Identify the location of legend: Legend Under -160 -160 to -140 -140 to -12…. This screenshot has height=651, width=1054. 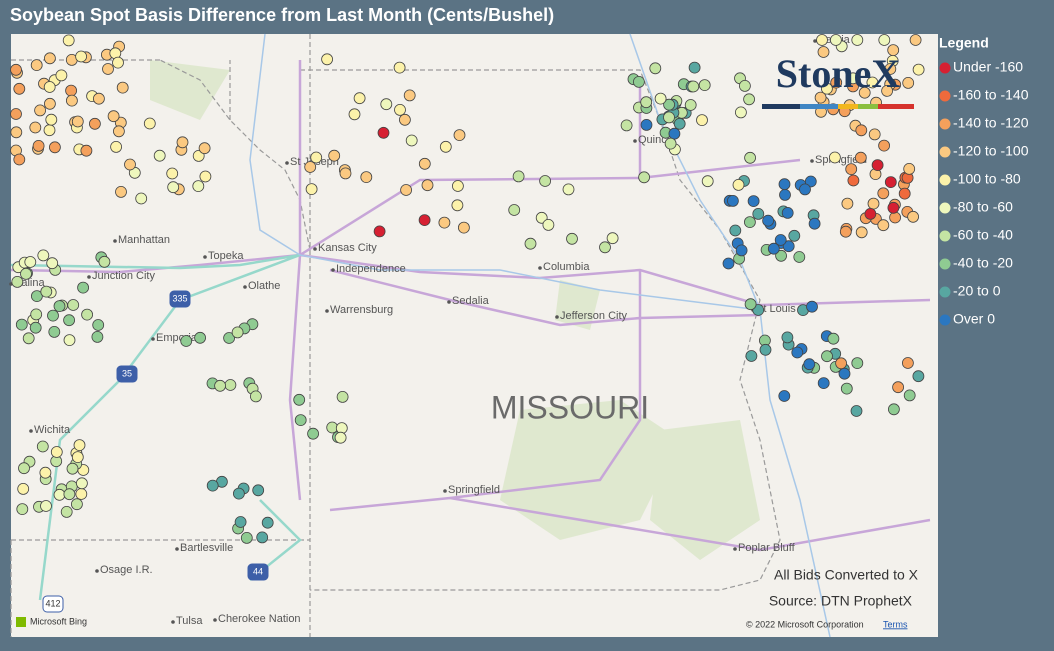
(984, 181).